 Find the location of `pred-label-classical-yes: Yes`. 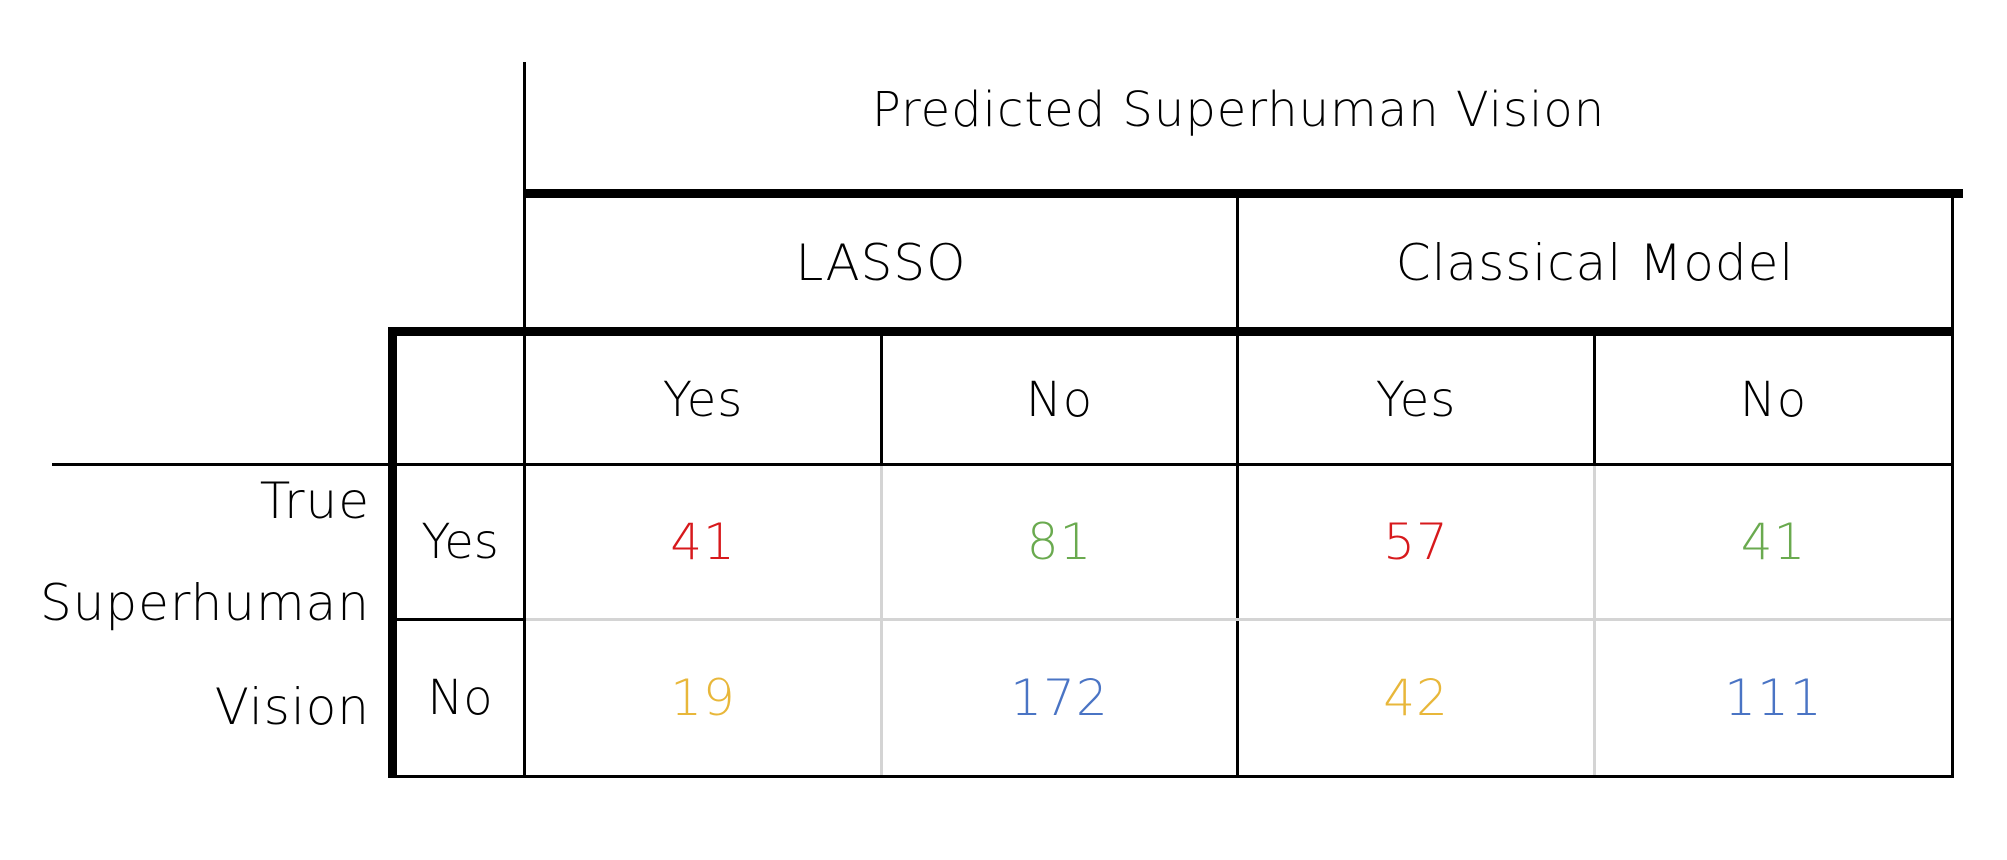

pred-label-classical-yes: Yes is located at coordinates (1416, 399).